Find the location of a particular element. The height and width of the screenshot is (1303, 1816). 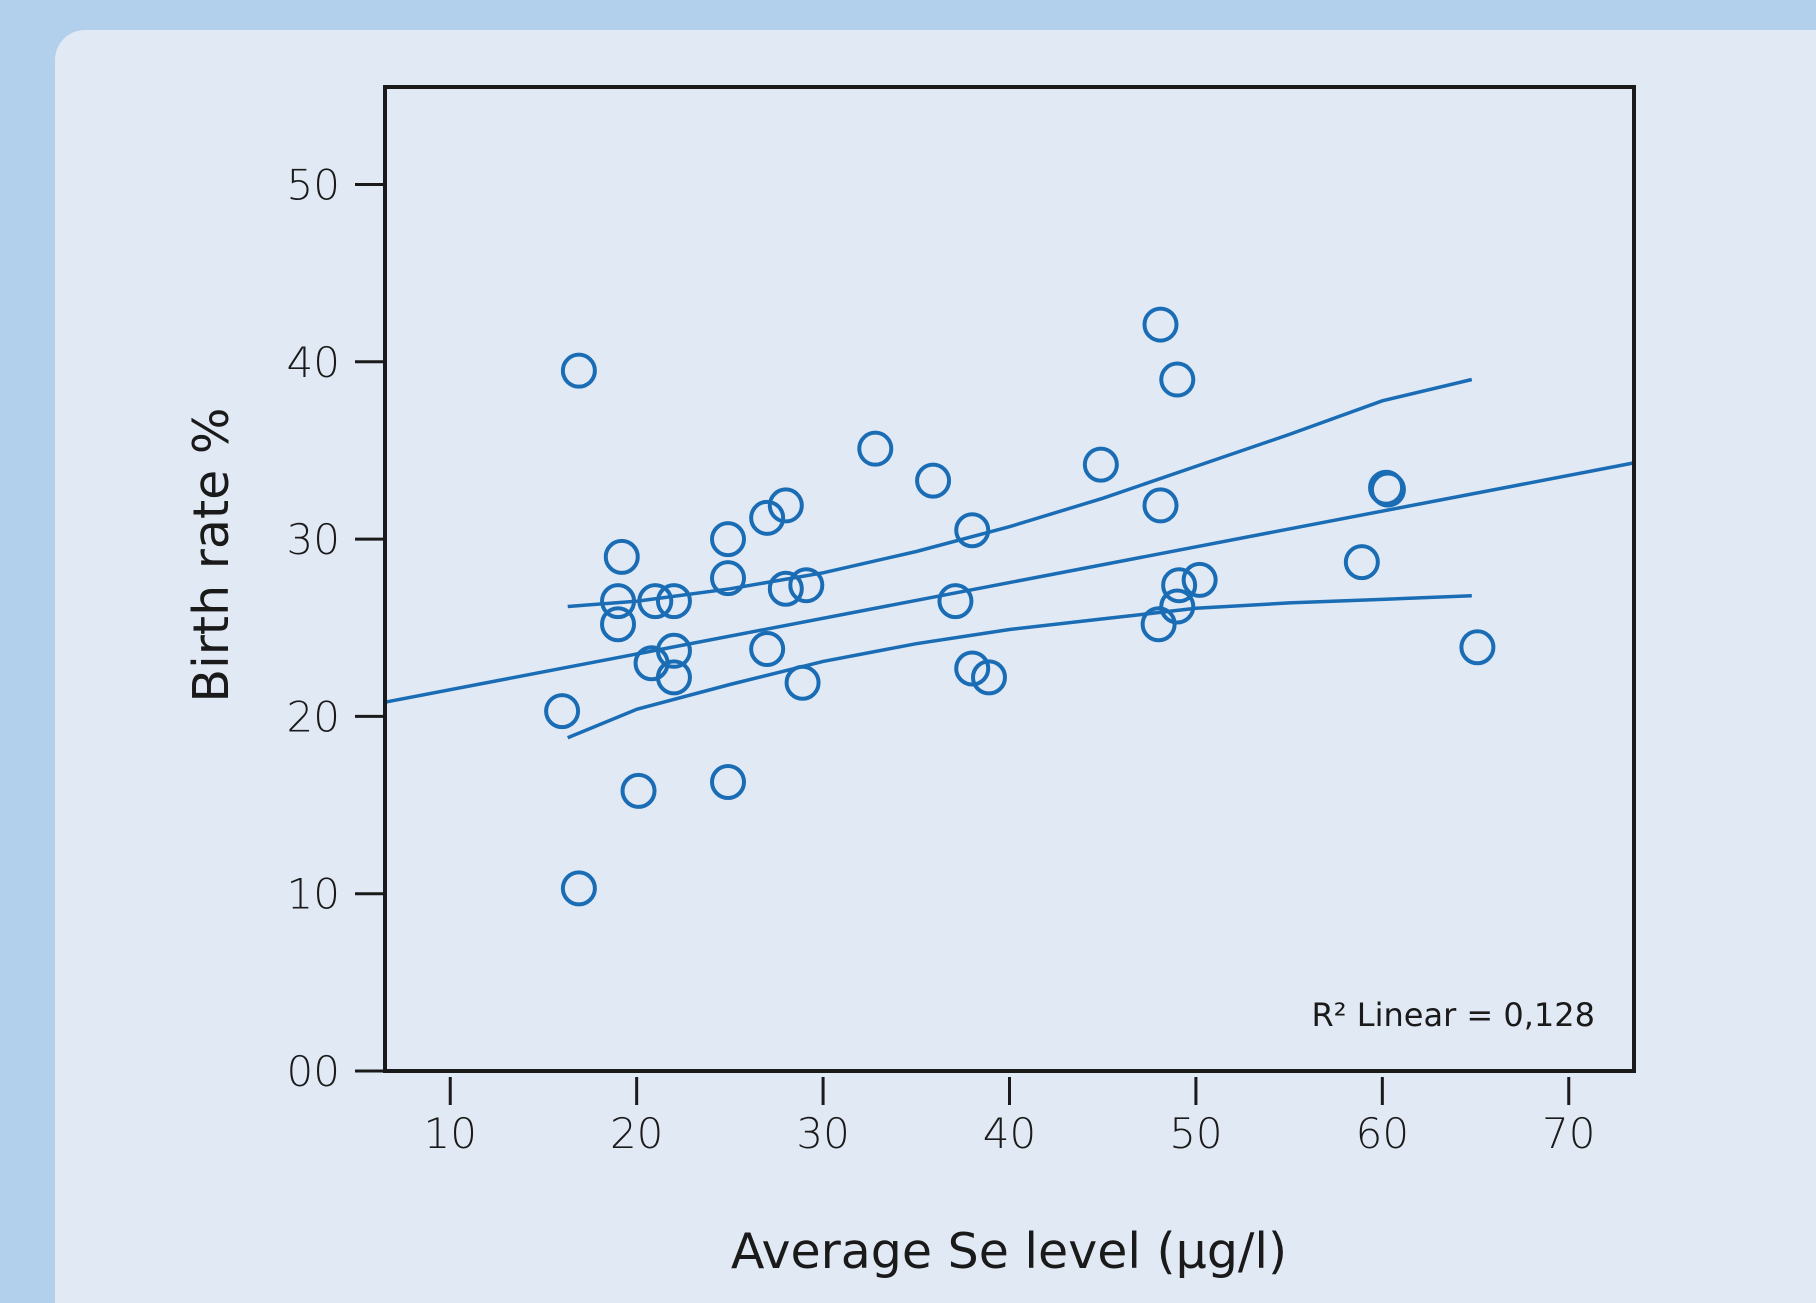

y-tick-label: 50 is located at coordinates (313, 185).